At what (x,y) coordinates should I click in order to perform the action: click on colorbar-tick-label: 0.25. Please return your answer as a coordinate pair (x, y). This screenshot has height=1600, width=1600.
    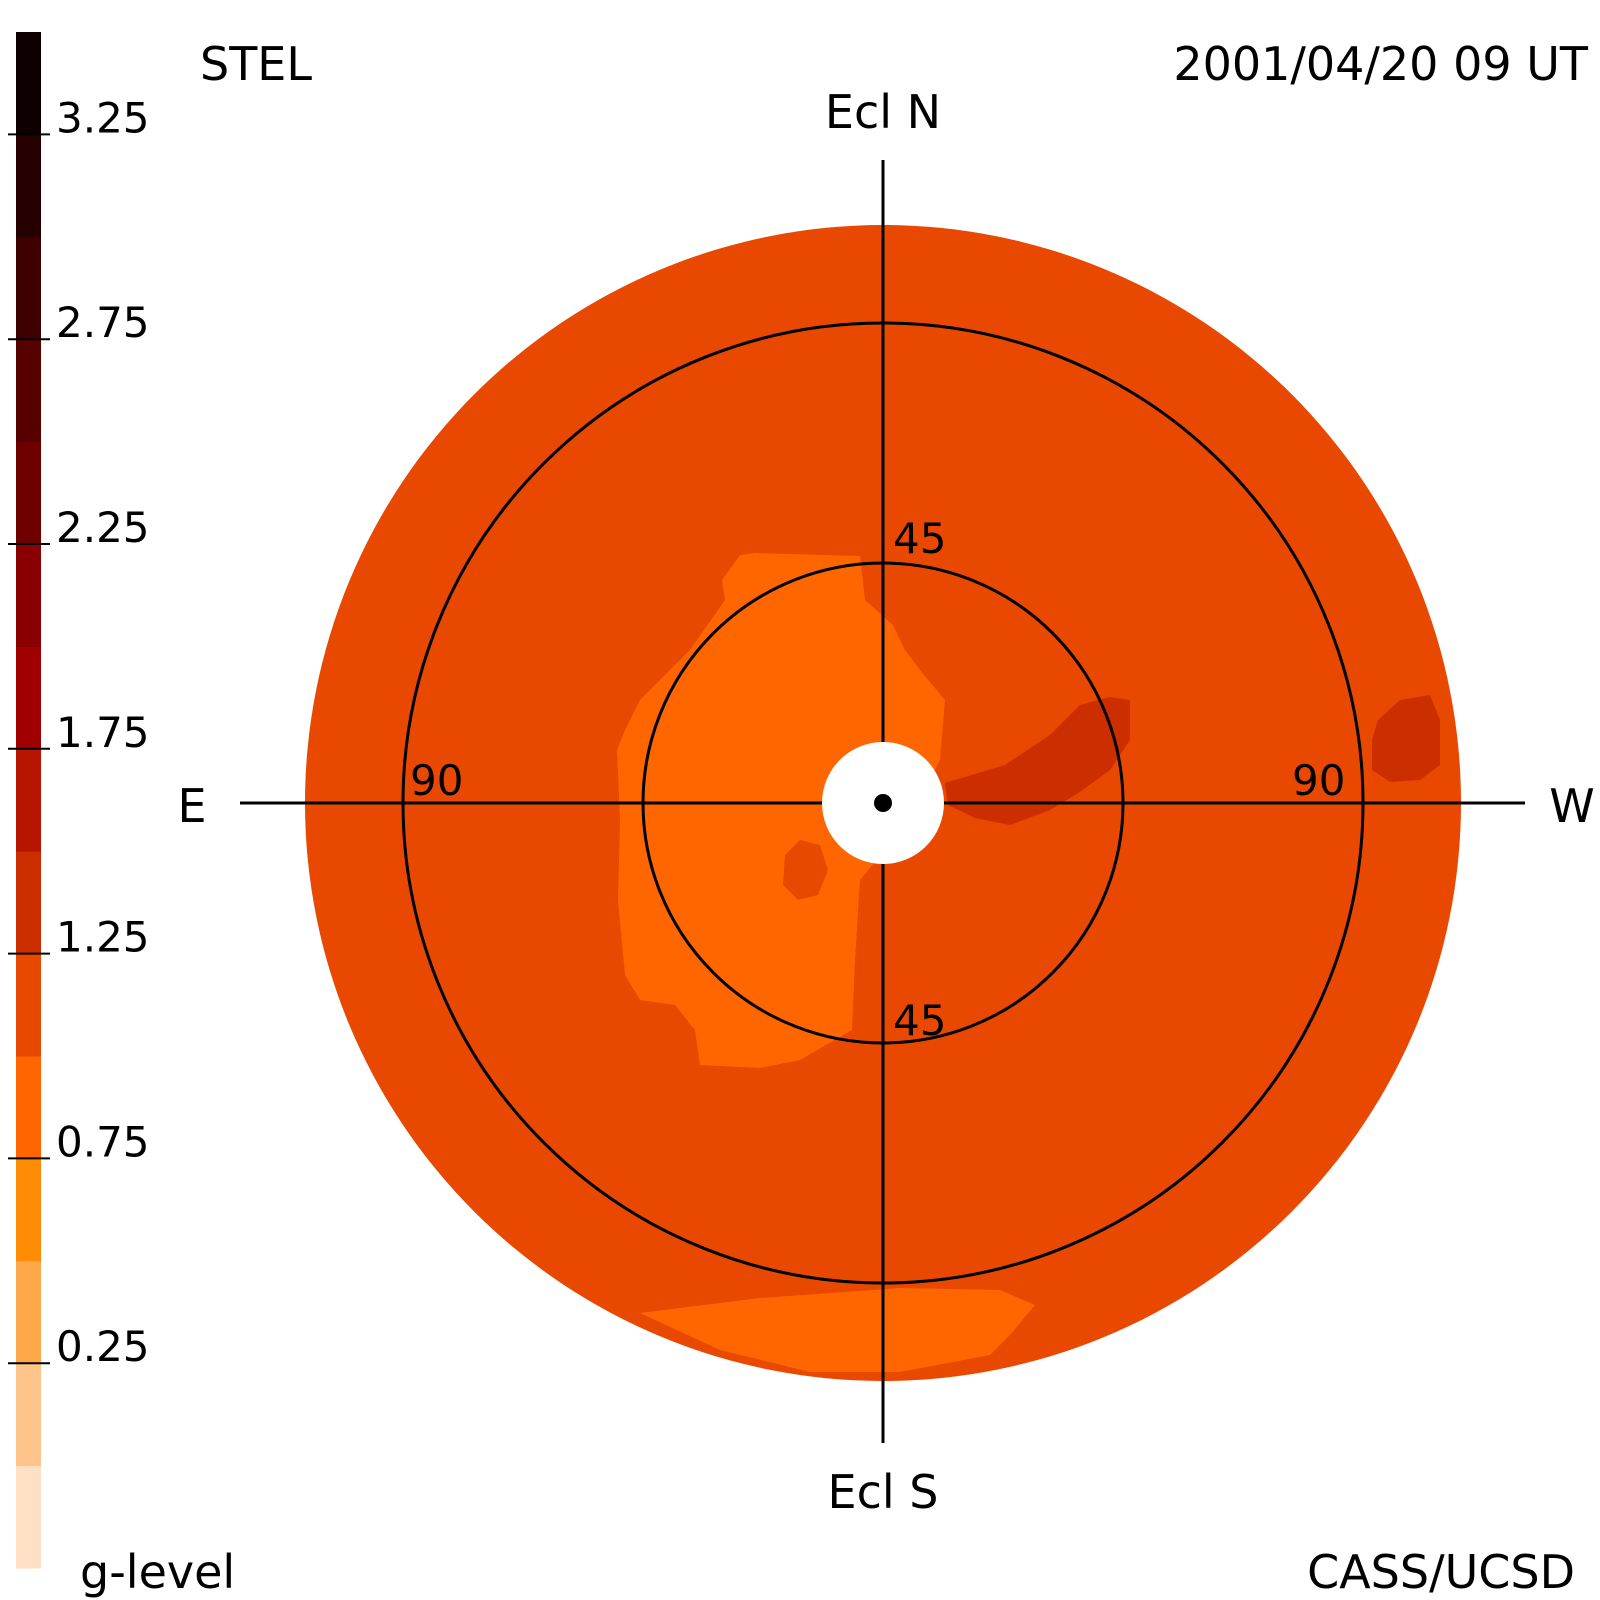
    Looking at the image, I should click on (103, 1346).